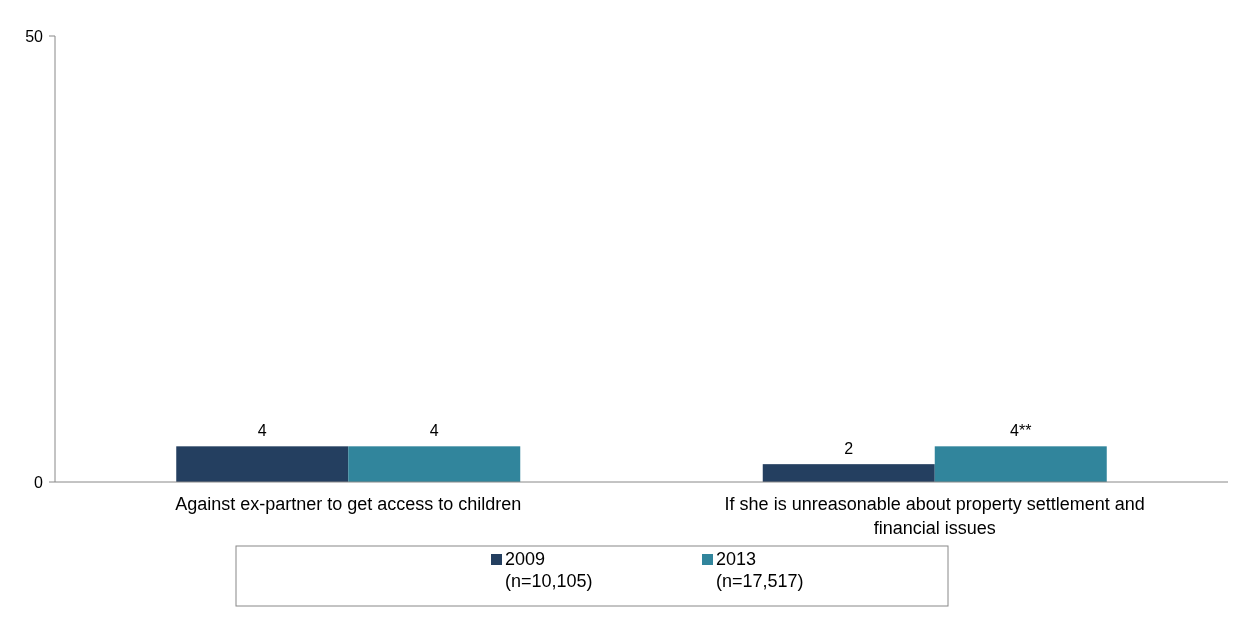  I want to click on y-tick-label: 50, so click(34, 36).